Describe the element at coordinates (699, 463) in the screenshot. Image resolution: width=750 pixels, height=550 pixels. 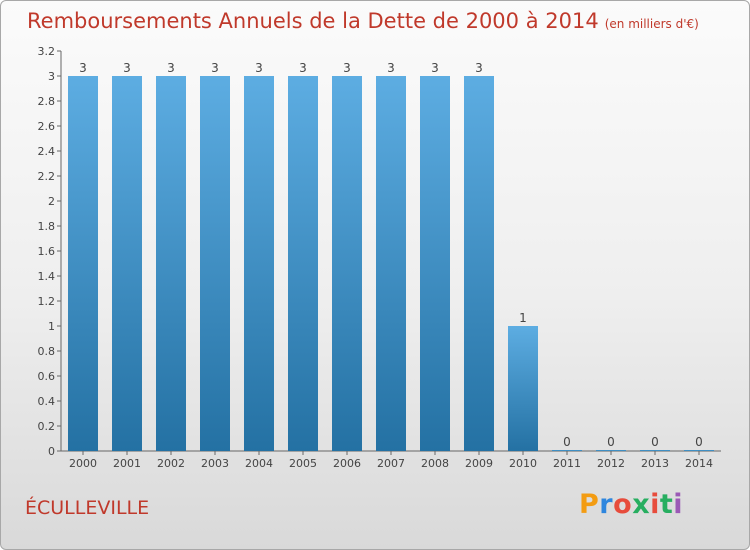
I see `x-tick-label: 2014` at that location.